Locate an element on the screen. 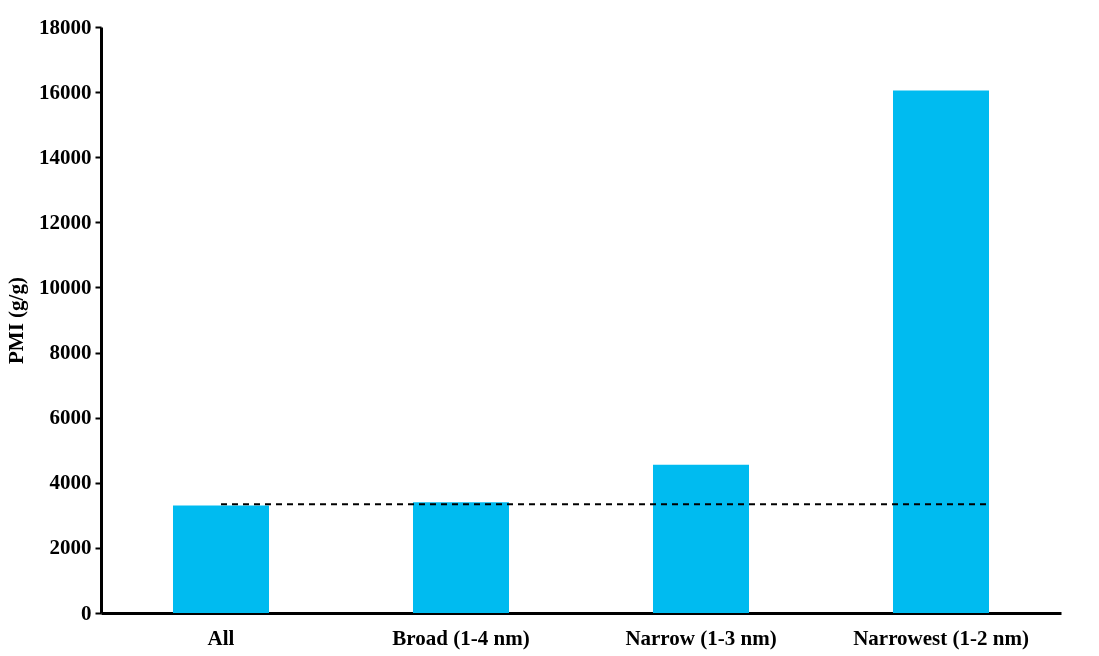 The image size is (1099, 656). y-tick-label: 4000 is located at coordinates (70, 482).